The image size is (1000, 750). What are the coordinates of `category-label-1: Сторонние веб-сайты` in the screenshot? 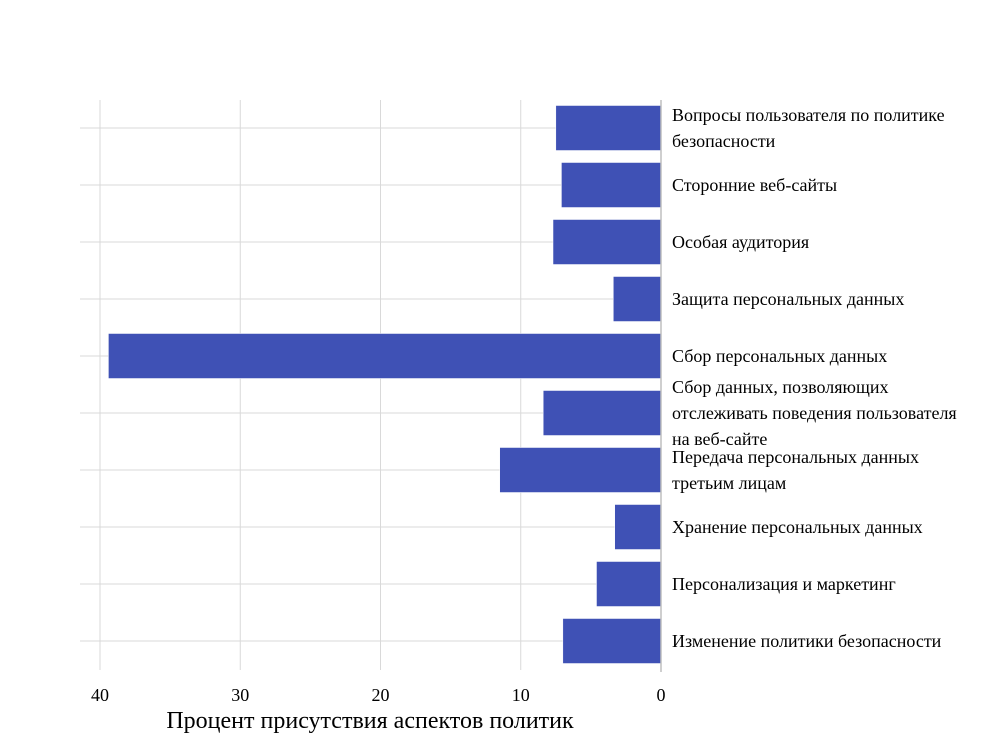 It's located at (754, 185).